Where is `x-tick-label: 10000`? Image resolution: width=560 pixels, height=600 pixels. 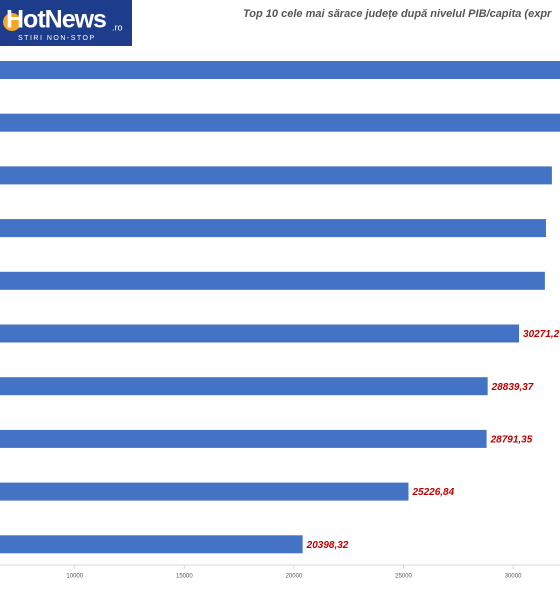
x-tick-label: 10000 is located at coordinates (74, 577).